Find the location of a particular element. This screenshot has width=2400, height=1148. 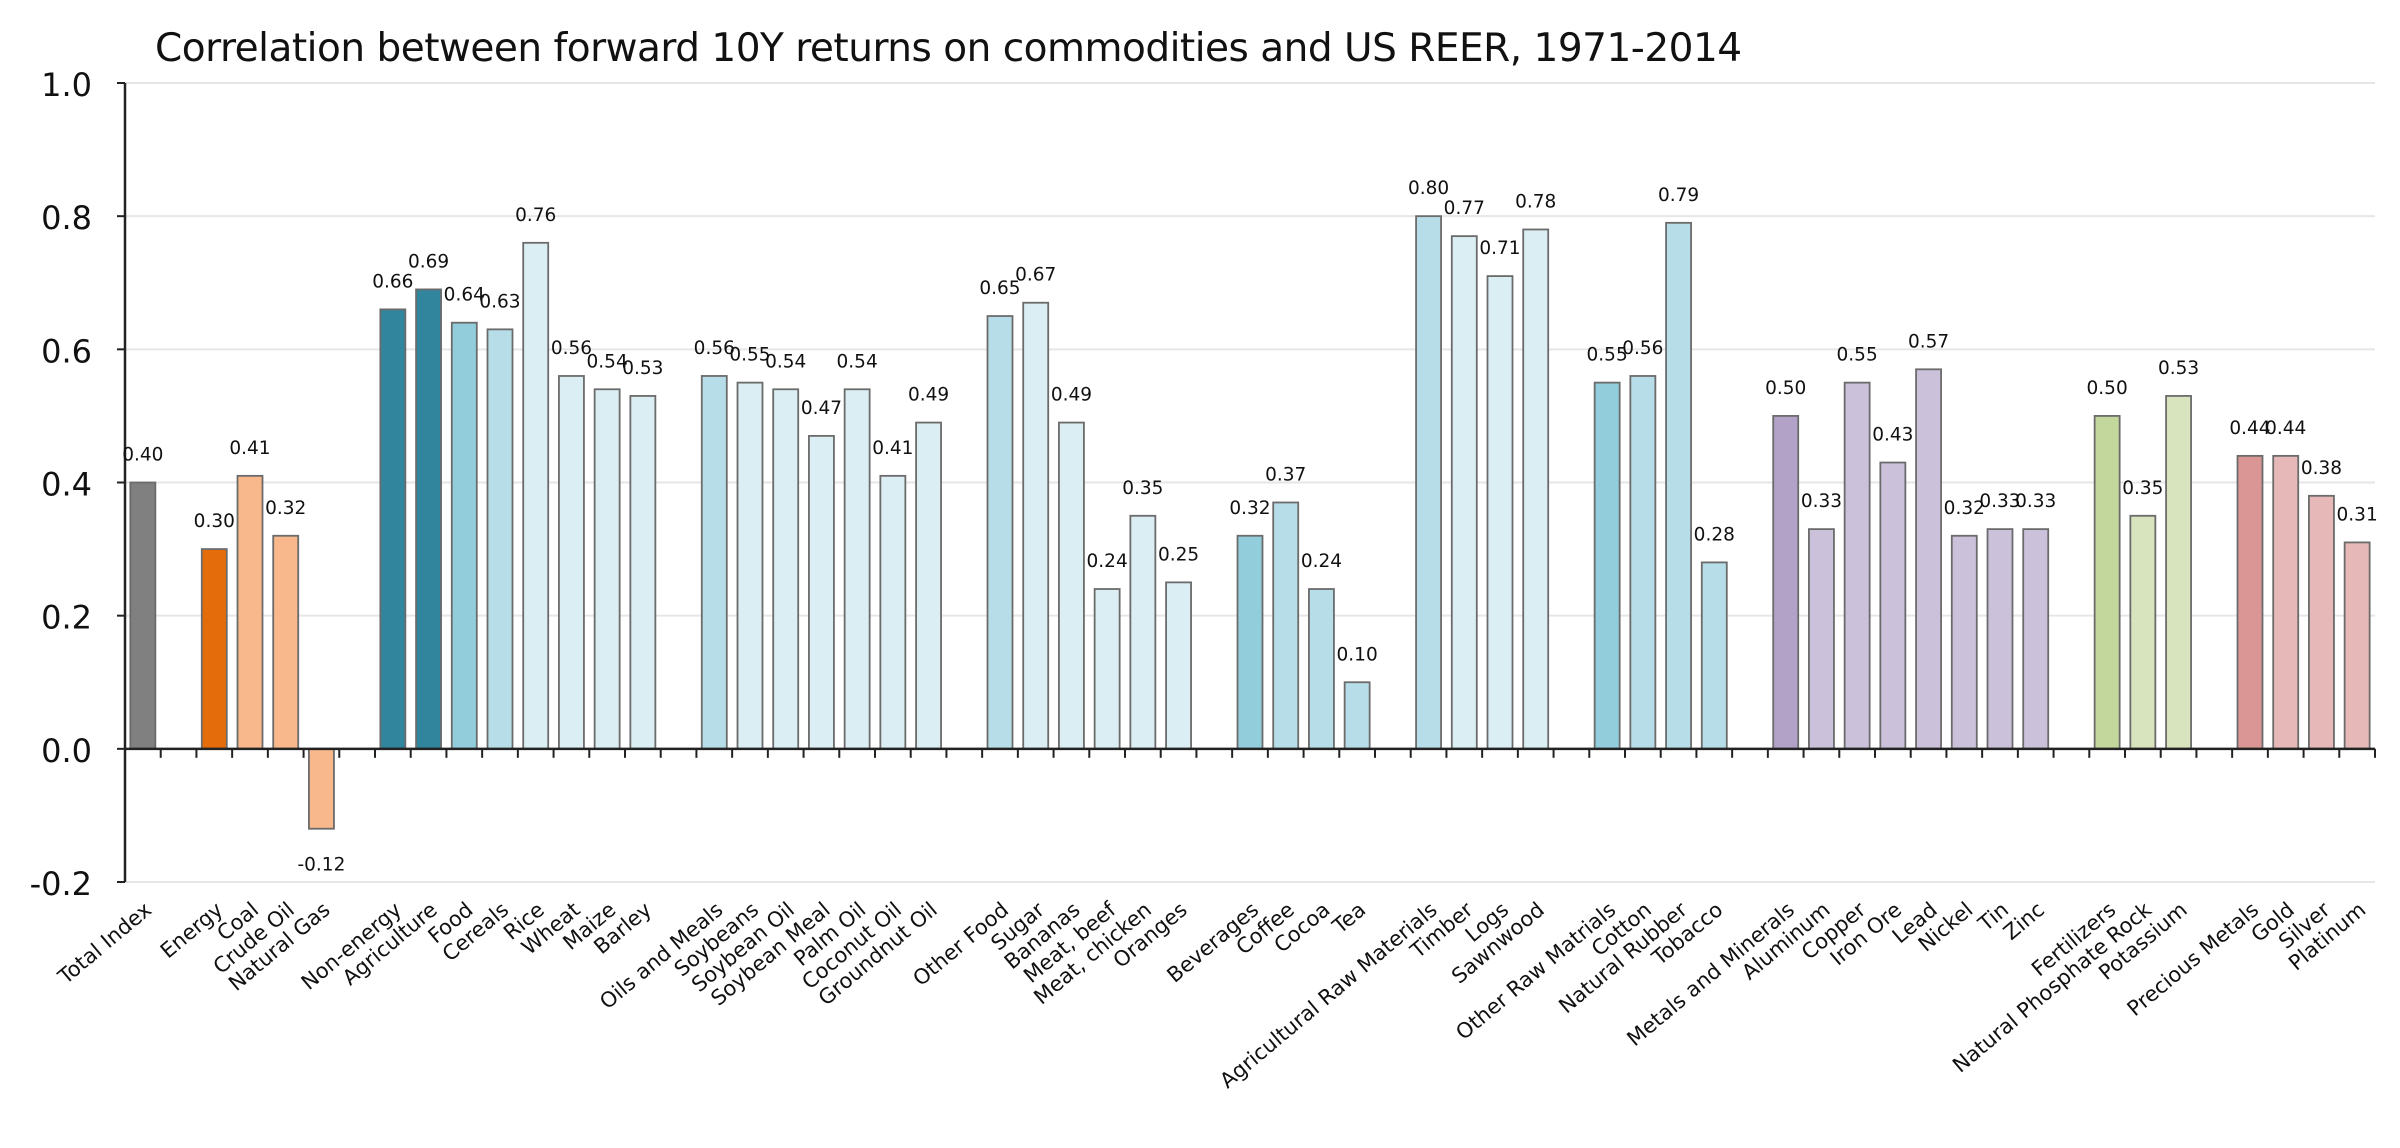

data-label: 0.41 is located at coordinates (249, 448).